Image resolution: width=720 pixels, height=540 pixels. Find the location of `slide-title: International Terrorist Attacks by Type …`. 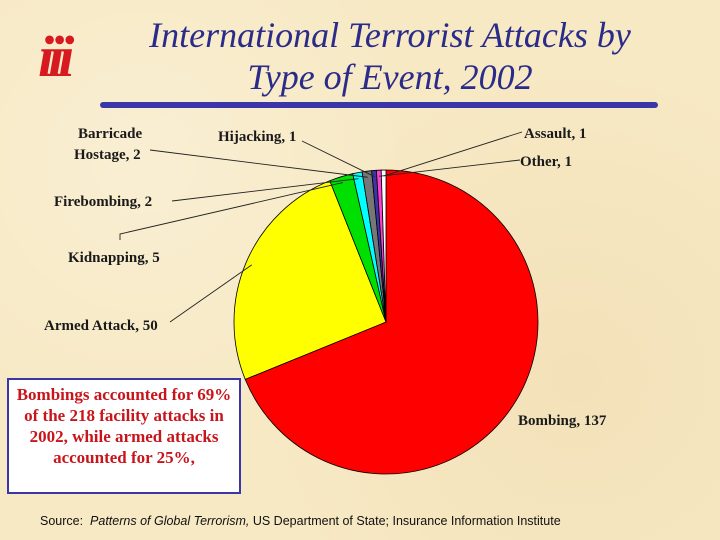

slide-title: International Terrorist Attacks by Type … is located at coordinates (390, 56).